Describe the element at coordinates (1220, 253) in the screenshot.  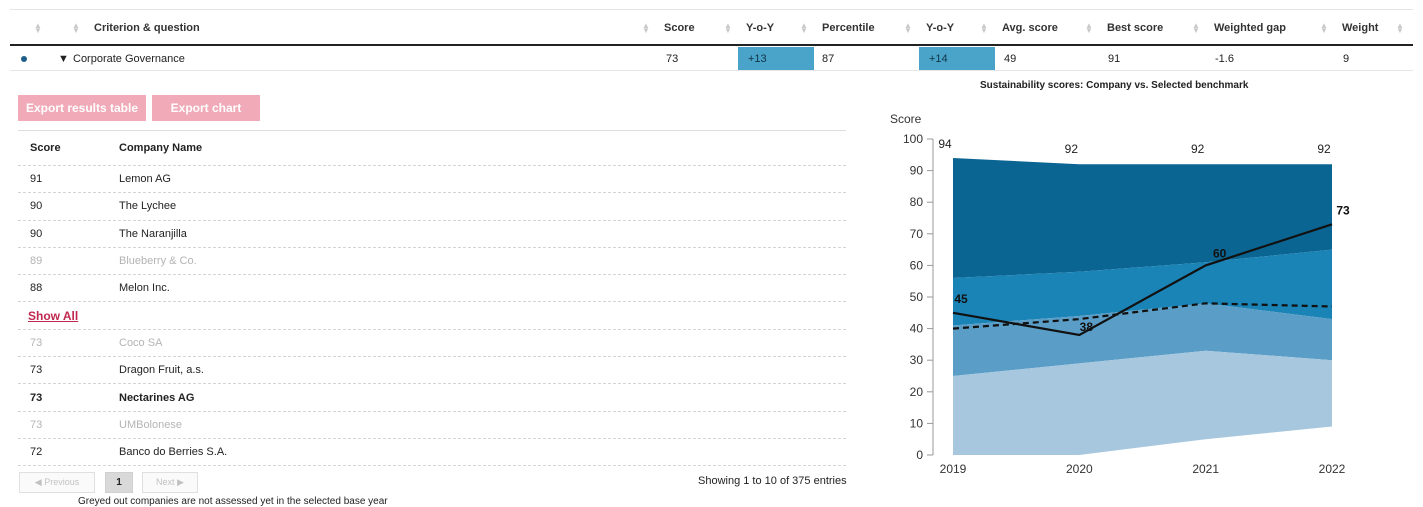
I see `company-score-label: 60` at that location.